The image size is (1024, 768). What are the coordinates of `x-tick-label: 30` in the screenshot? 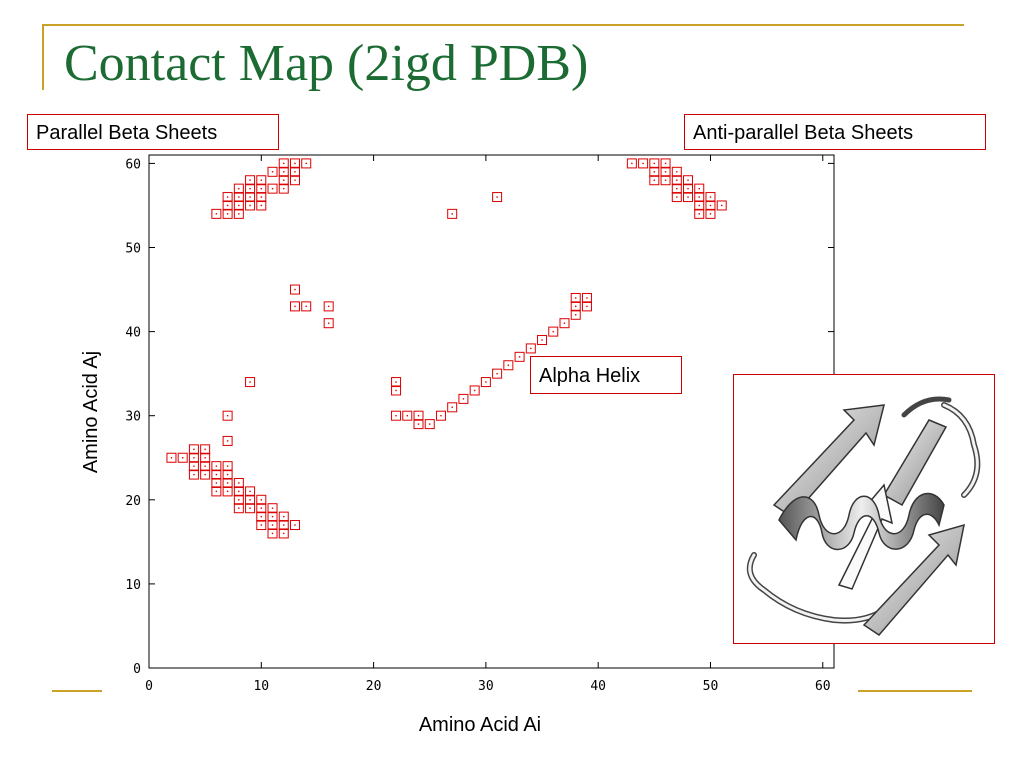 It's located at (486, 686).